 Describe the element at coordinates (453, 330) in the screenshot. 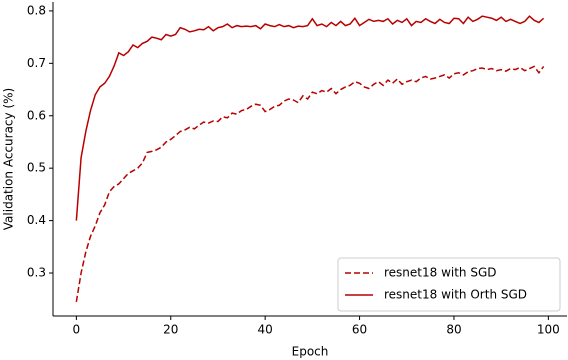

I see `x-tick-label: 80` at that location.